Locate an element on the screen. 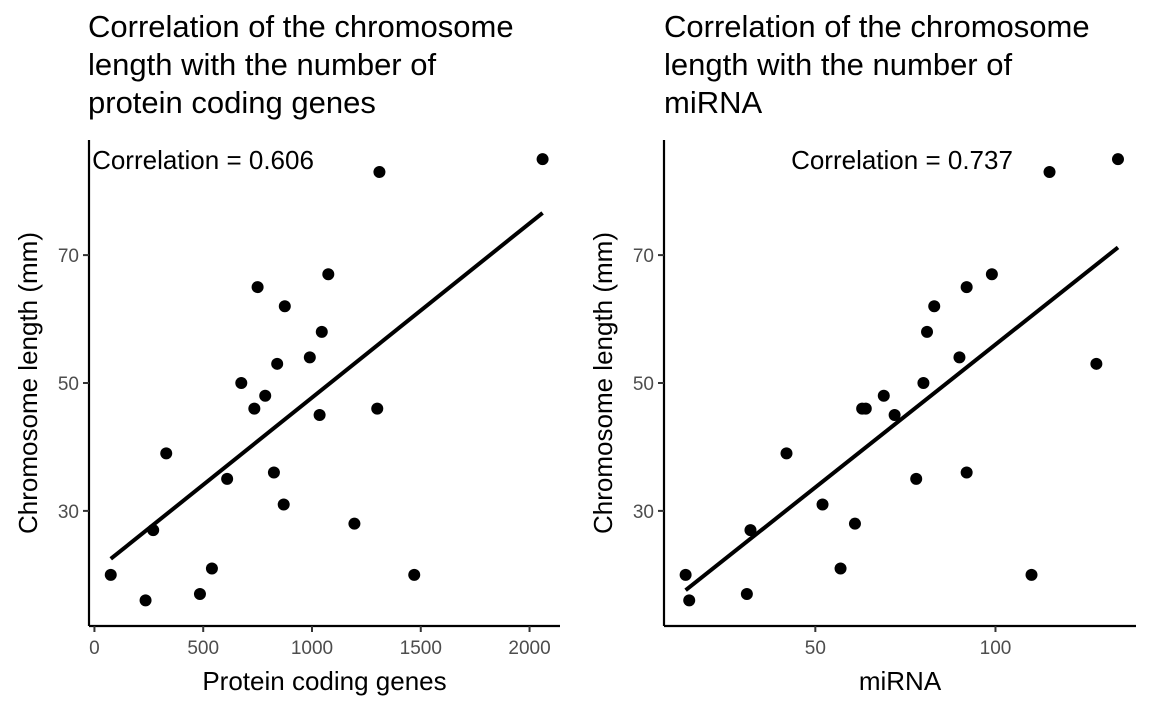 This screenshot has width=1152, height=711. x-tick-label: 1500 is located at coordinates (421, 648).